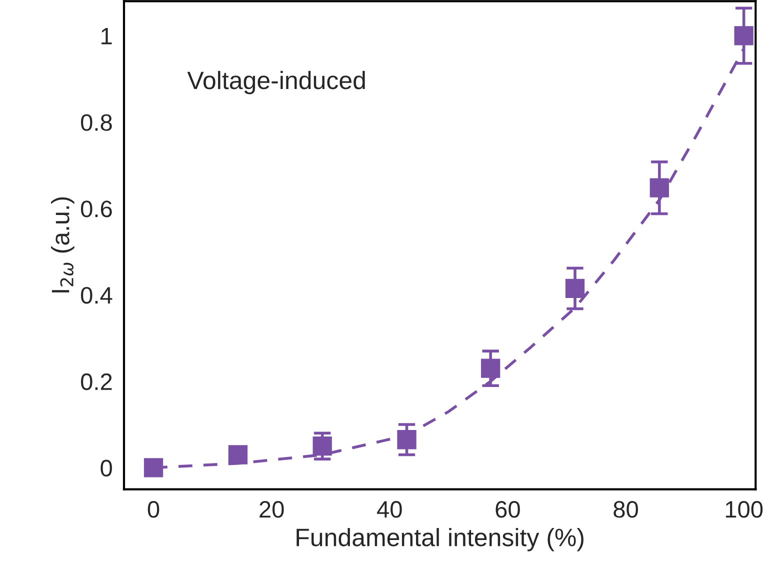  Describe the element at coordinates (62, 244) in the screenshot. I see `y-axis-title: I$_{2ω}$ (a.u.)` at that location.